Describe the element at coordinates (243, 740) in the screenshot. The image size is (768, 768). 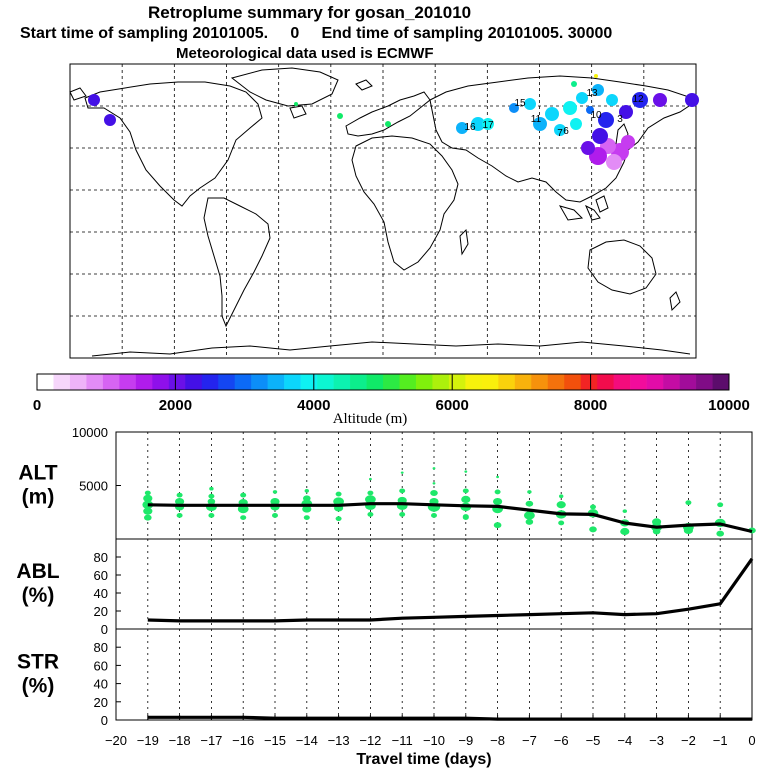
I see `x-tick-label: −16` at that location.